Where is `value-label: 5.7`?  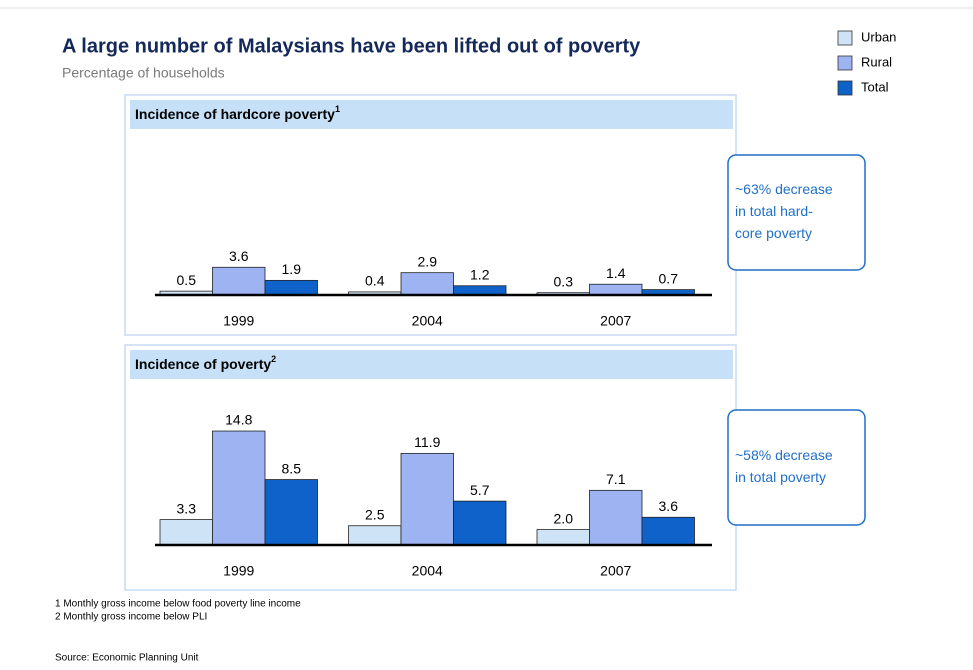 value-label: 5.7 is located at coordinates (480, 490).